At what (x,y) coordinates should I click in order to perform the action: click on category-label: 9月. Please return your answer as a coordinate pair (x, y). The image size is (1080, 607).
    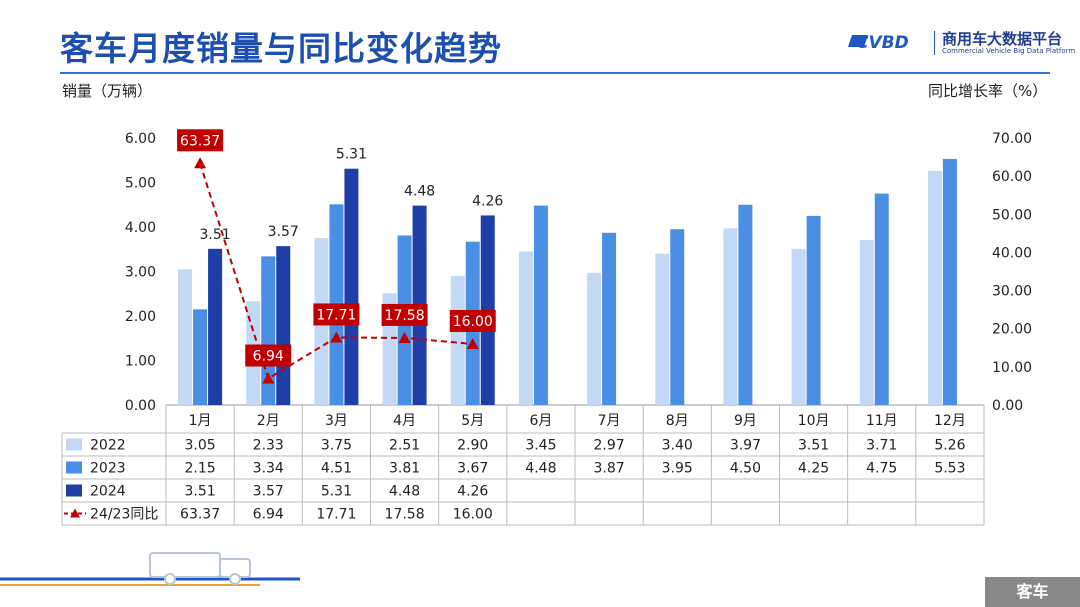
    Looking at the image, I should click on (745, 421).